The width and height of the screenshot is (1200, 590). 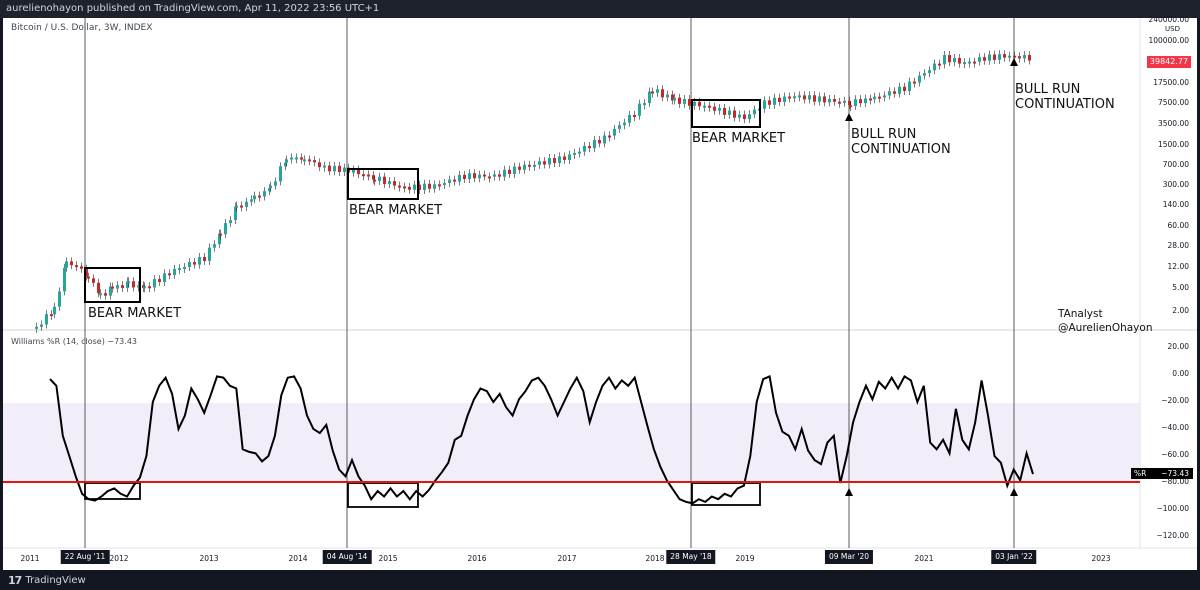 I want to click on tradingview-branding: 17 TradingView, so click(x=47, y=580).